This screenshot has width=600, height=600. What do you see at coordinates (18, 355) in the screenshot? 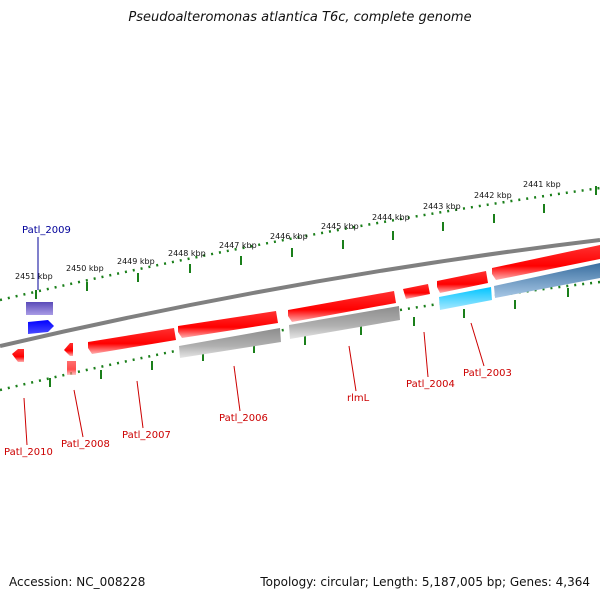
I see `gene-feature-patl-2010` at bounding box center [18, 355].